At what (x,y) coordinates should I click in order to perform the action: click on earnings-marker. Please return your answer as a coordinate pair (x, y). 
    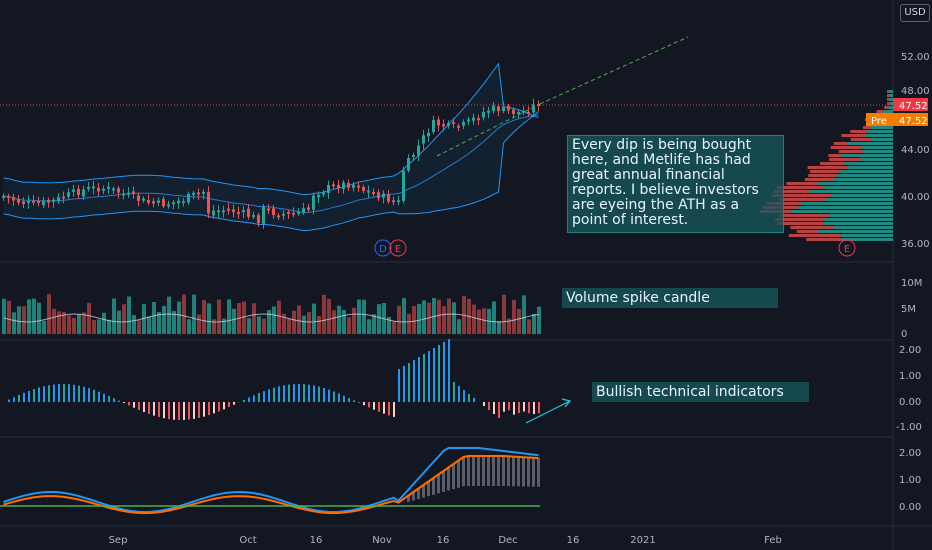
    Looking at the image, I should click on (398, 248).